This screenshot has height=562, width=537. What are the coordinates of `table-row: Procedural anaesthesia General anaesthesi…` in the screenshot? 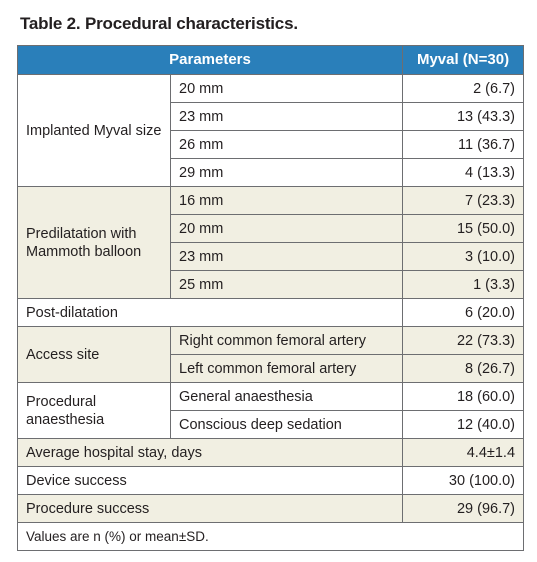 It's located at (271, 410).